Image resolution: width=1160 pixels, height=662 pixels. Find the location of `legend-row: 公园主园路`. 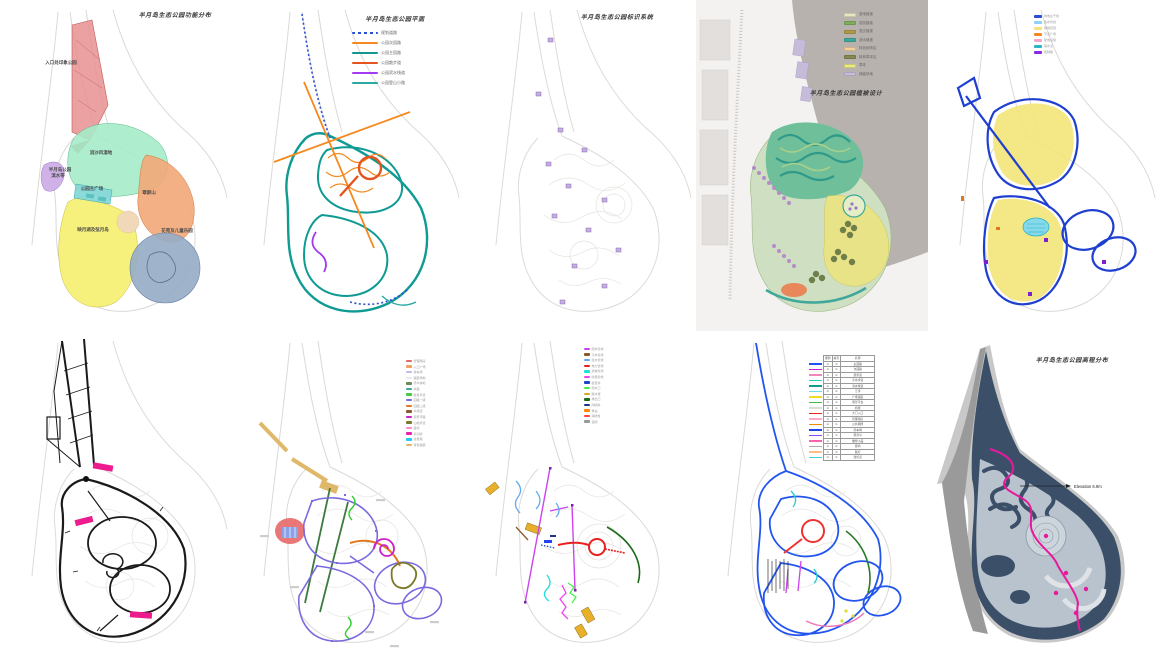

legend-row: 公园主园路 is located at coordinates (378, 53).